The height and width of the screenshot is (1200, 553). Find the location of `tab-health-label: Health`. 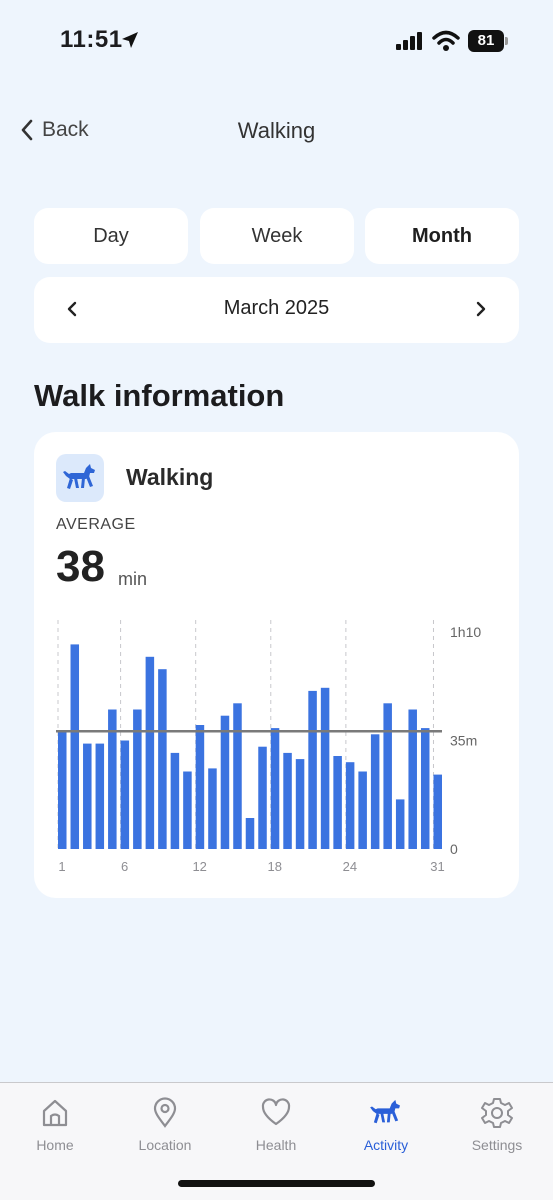

tab-health-label: Health is located at coordinates (276, 1145).